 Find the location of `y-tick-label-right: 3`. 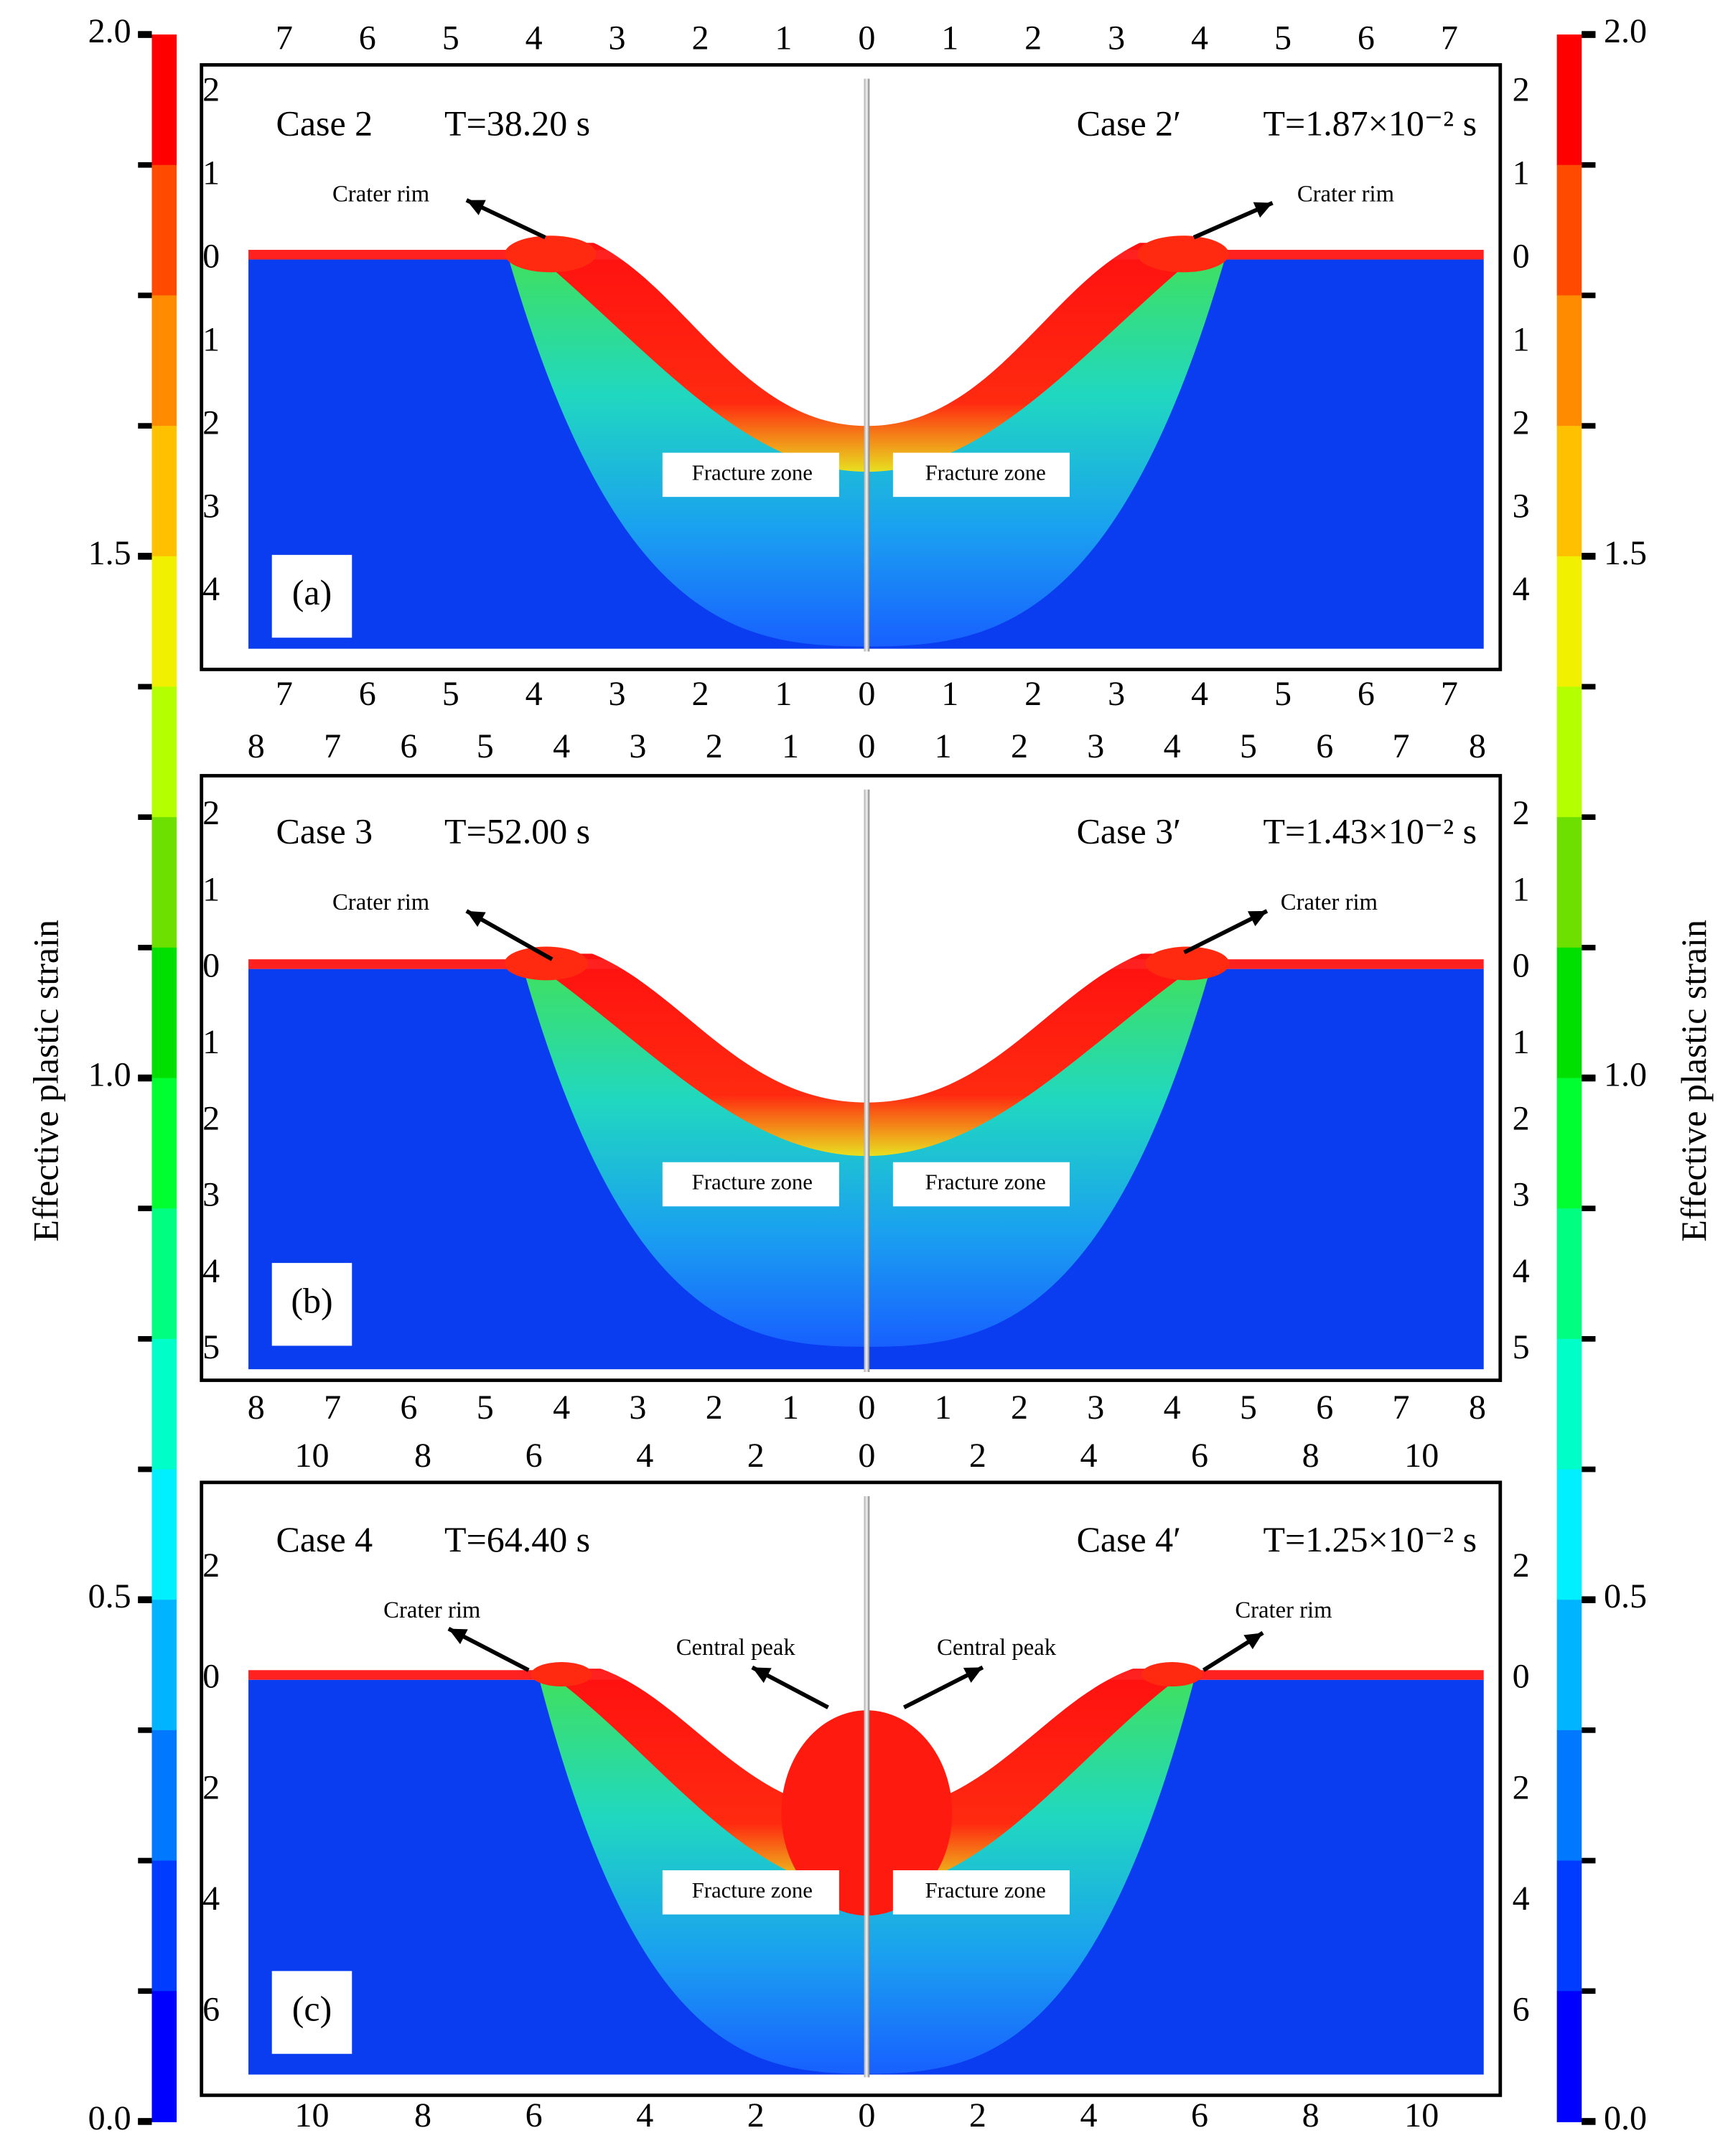

y-tick-label-right: 3 is located at coordinates (1521, 1195).